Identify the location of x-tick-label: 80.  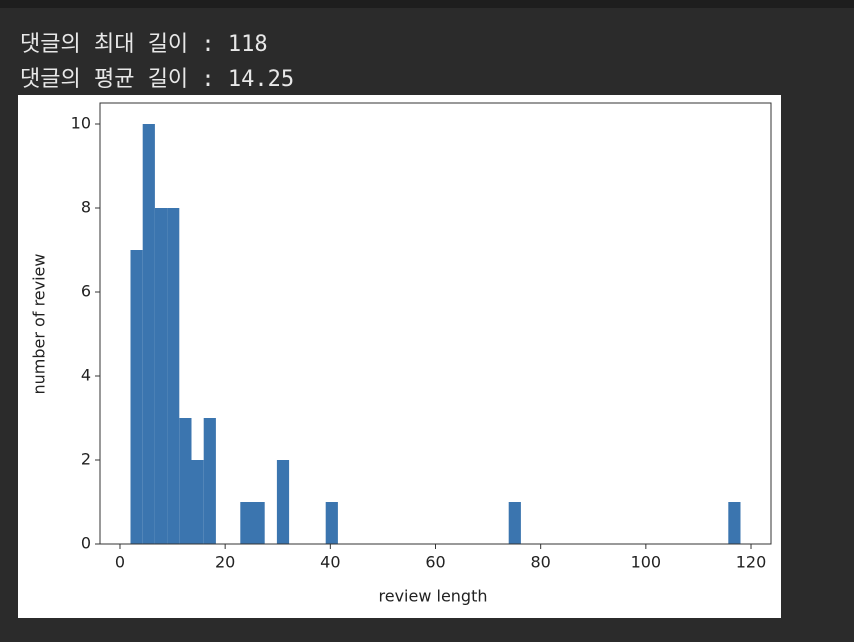
(540, 562).